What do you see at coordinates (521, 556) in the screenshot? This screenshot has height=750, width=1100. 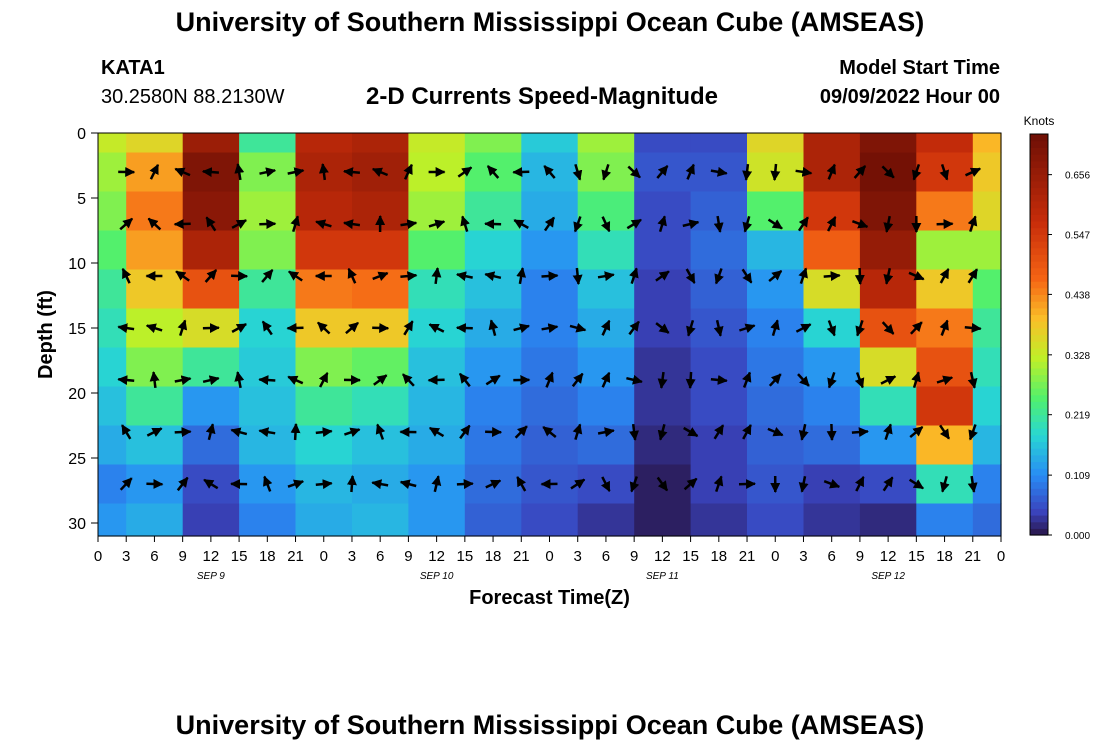 I see `x-tick-label: 21` at bounding box center [521, 556].